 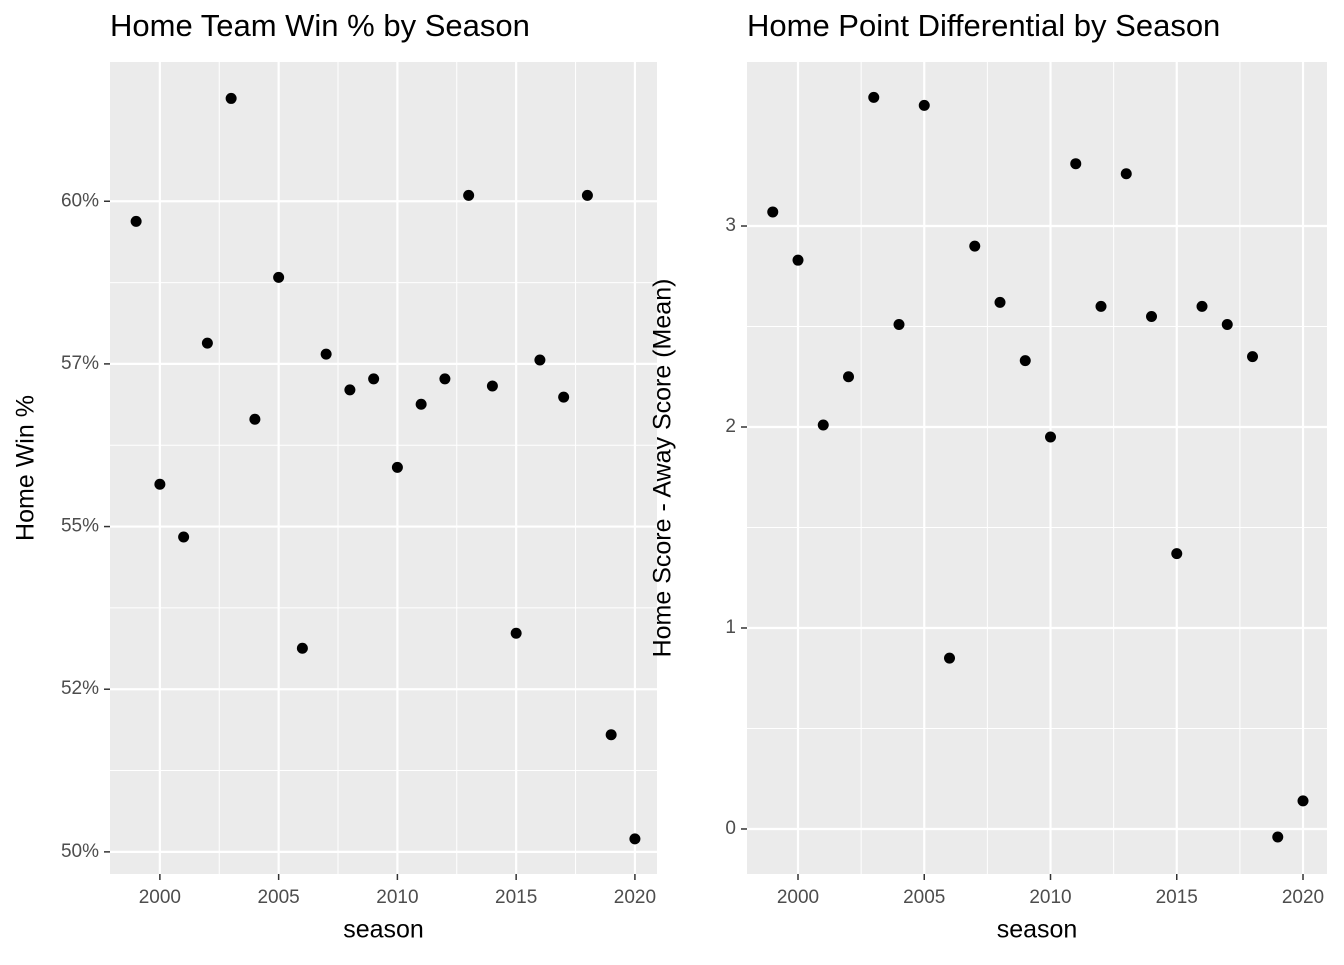 I want to click on y-tick-label: 2, so click(x=730, y=426).